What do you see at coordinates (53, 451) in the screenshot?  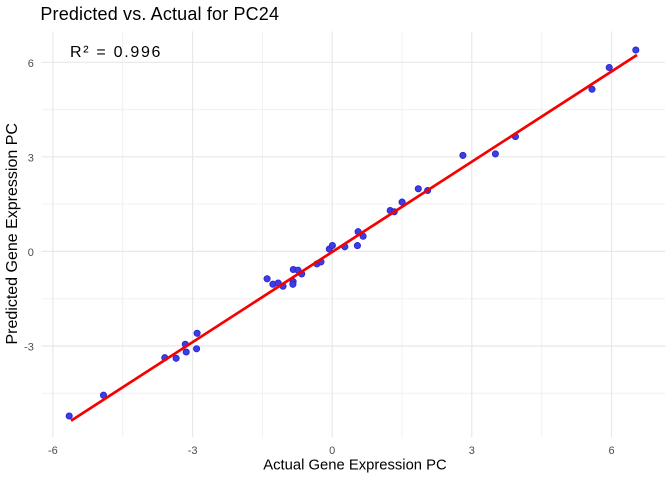 I see `svg-text: -6` at bounding box center [53, 451].